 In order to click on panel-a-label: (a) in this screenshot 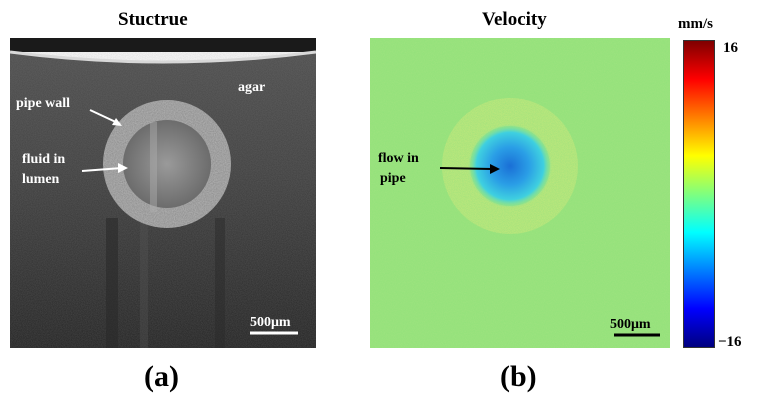, I will do `click(161, 376)`.